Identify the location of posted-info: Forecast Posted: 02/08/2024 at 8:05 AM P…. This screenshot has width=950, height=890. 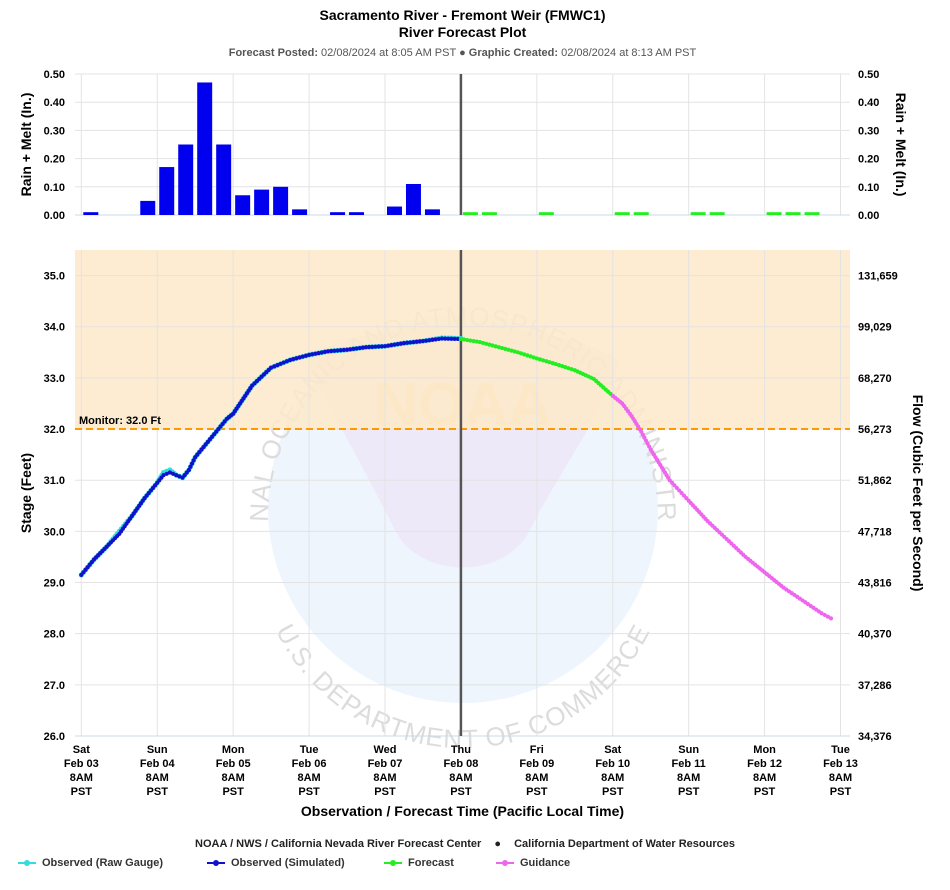
(462, 53).